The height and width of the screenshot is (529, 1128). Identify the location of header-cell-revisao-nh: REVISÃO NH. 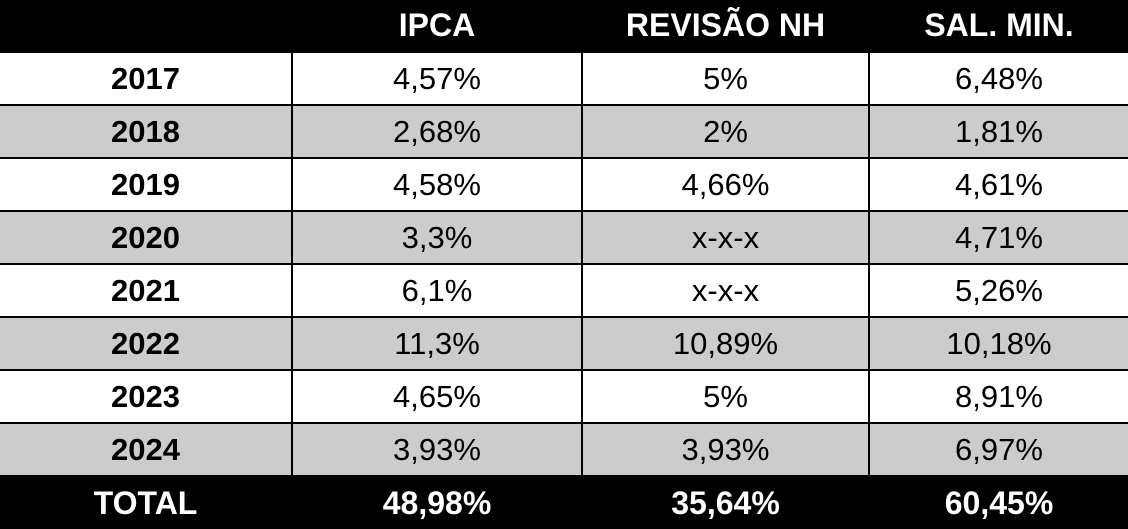
(725, 26).